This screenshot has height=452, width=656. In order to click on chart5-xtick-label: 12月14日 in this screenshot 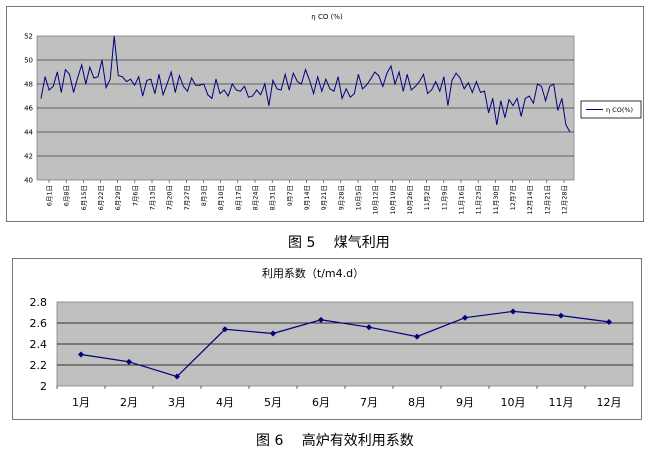, I will do `click(530, 200)`.